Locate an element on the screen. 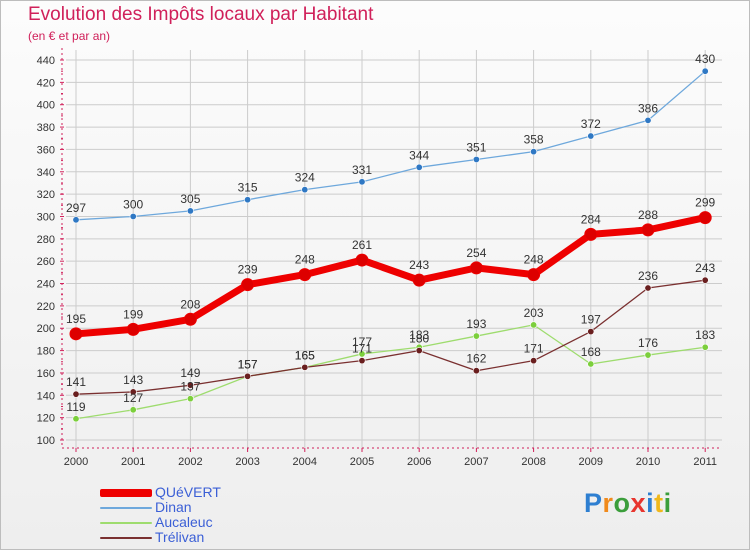 This screenshot has width=750, height=550. x-tick-label: 2000 is located at coordinates (76, 462).